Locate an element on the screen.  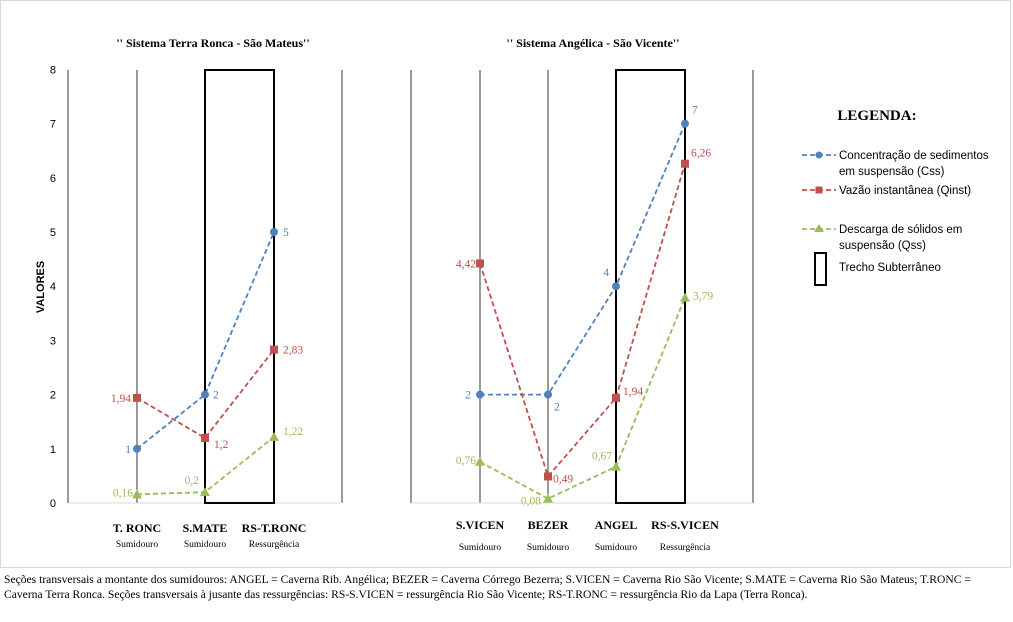
legend-title: LEGENDA: is located at coordinates (876, 116).